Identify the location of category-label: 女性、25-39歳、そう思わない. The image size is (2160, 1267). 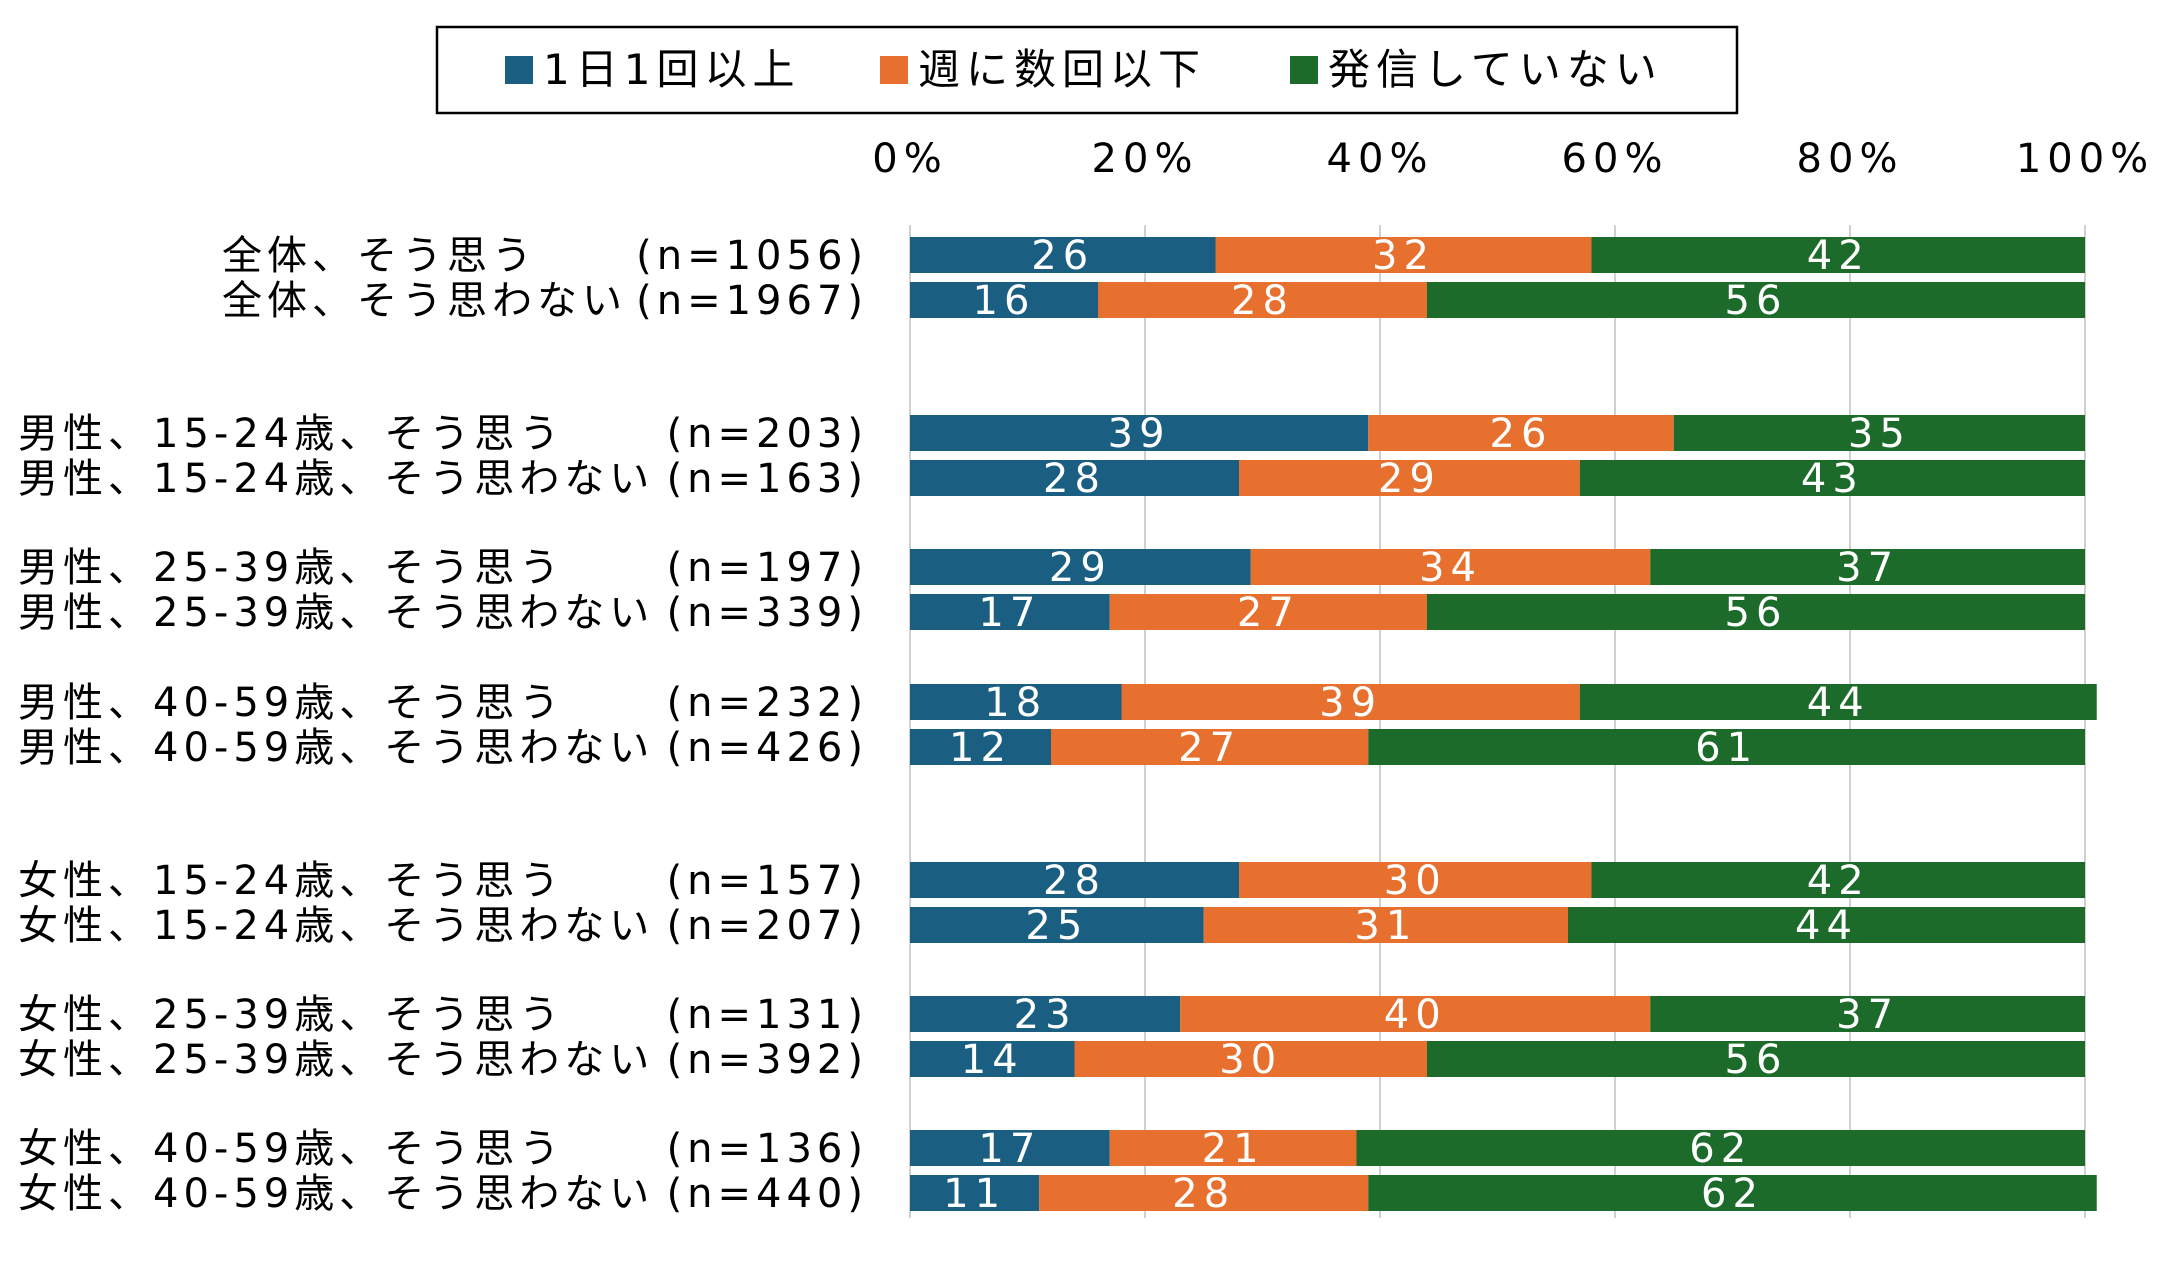
(336, 1060).